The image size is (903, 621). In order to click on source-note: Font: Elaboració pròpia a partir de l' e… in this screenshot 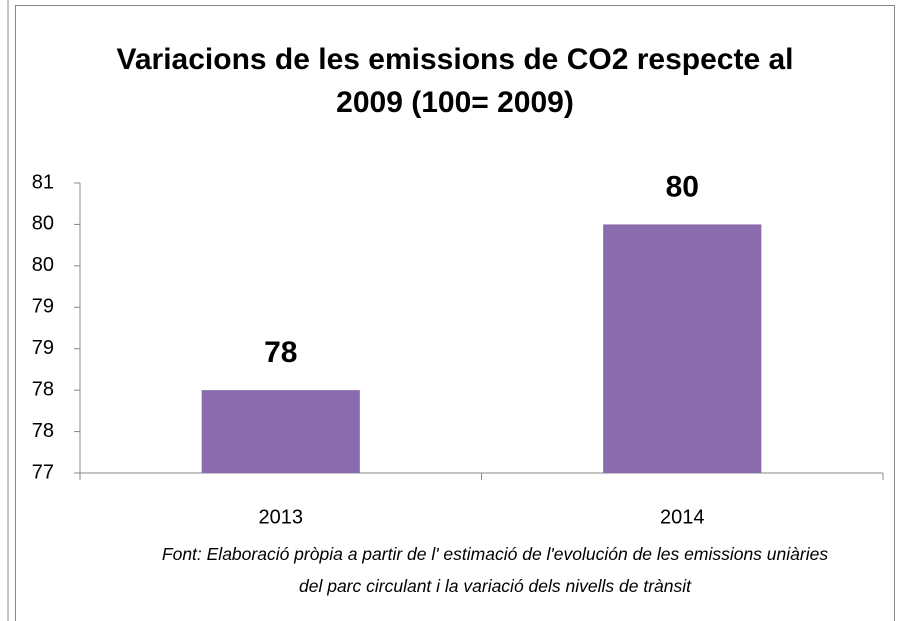, I will do `click(495, 570)`.